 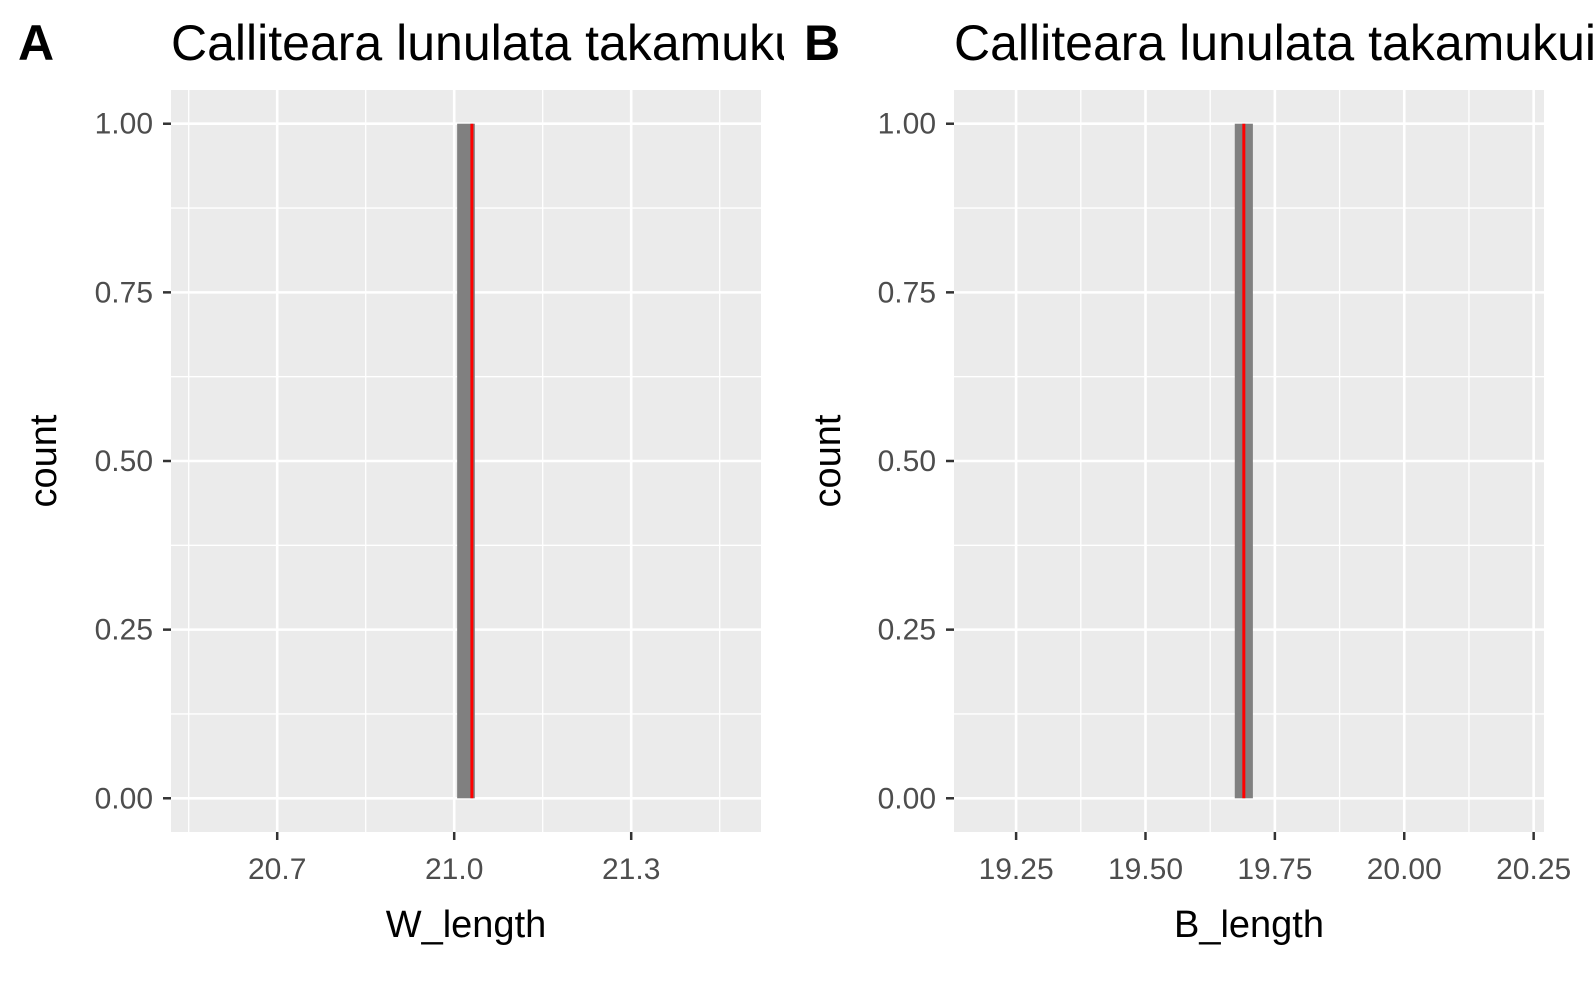 What do you see at coordinates (1145, 869) in the screenshot?
I see `x-tick-label: 19.50` at bounding box center [1145, 869].